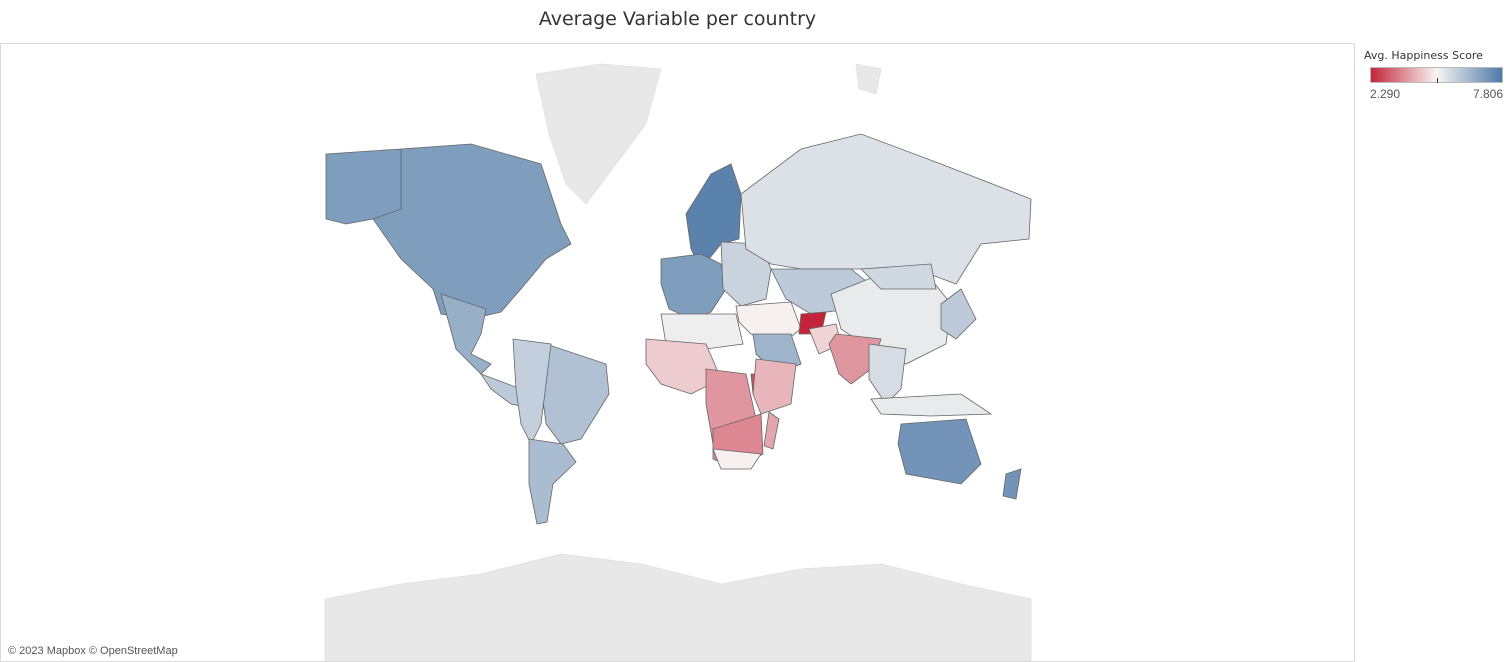 This screenshot has width=1506, height=662. I want to click on country-greenland, so click(598, 134).